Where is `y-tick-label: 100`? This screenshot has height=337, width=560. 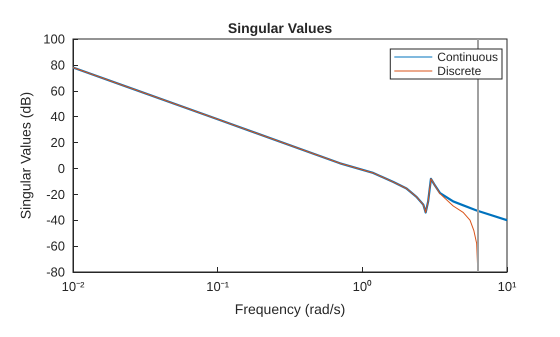 y-tick-label: 100 is located at coordinates (54, 39).